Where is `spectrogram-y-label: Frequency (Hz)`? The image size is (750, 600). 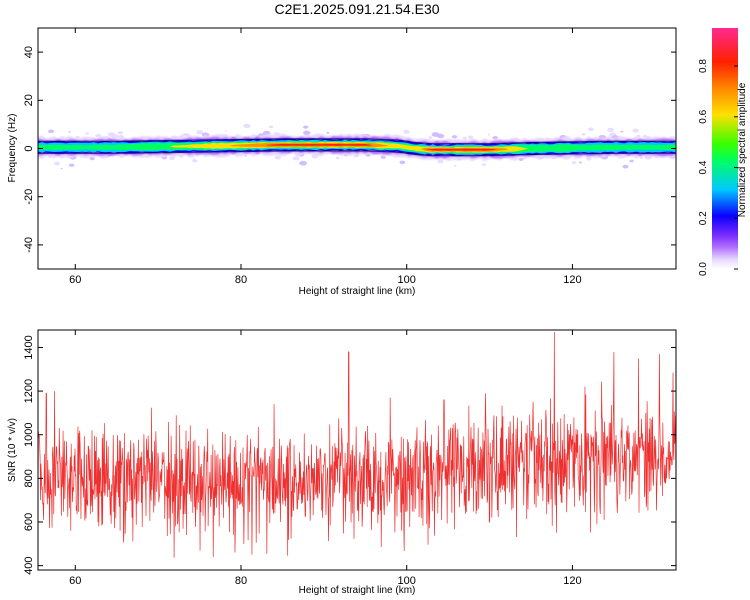
spectrogram-y-label: Frequency (Hz) is located at coordinates (12, 148).